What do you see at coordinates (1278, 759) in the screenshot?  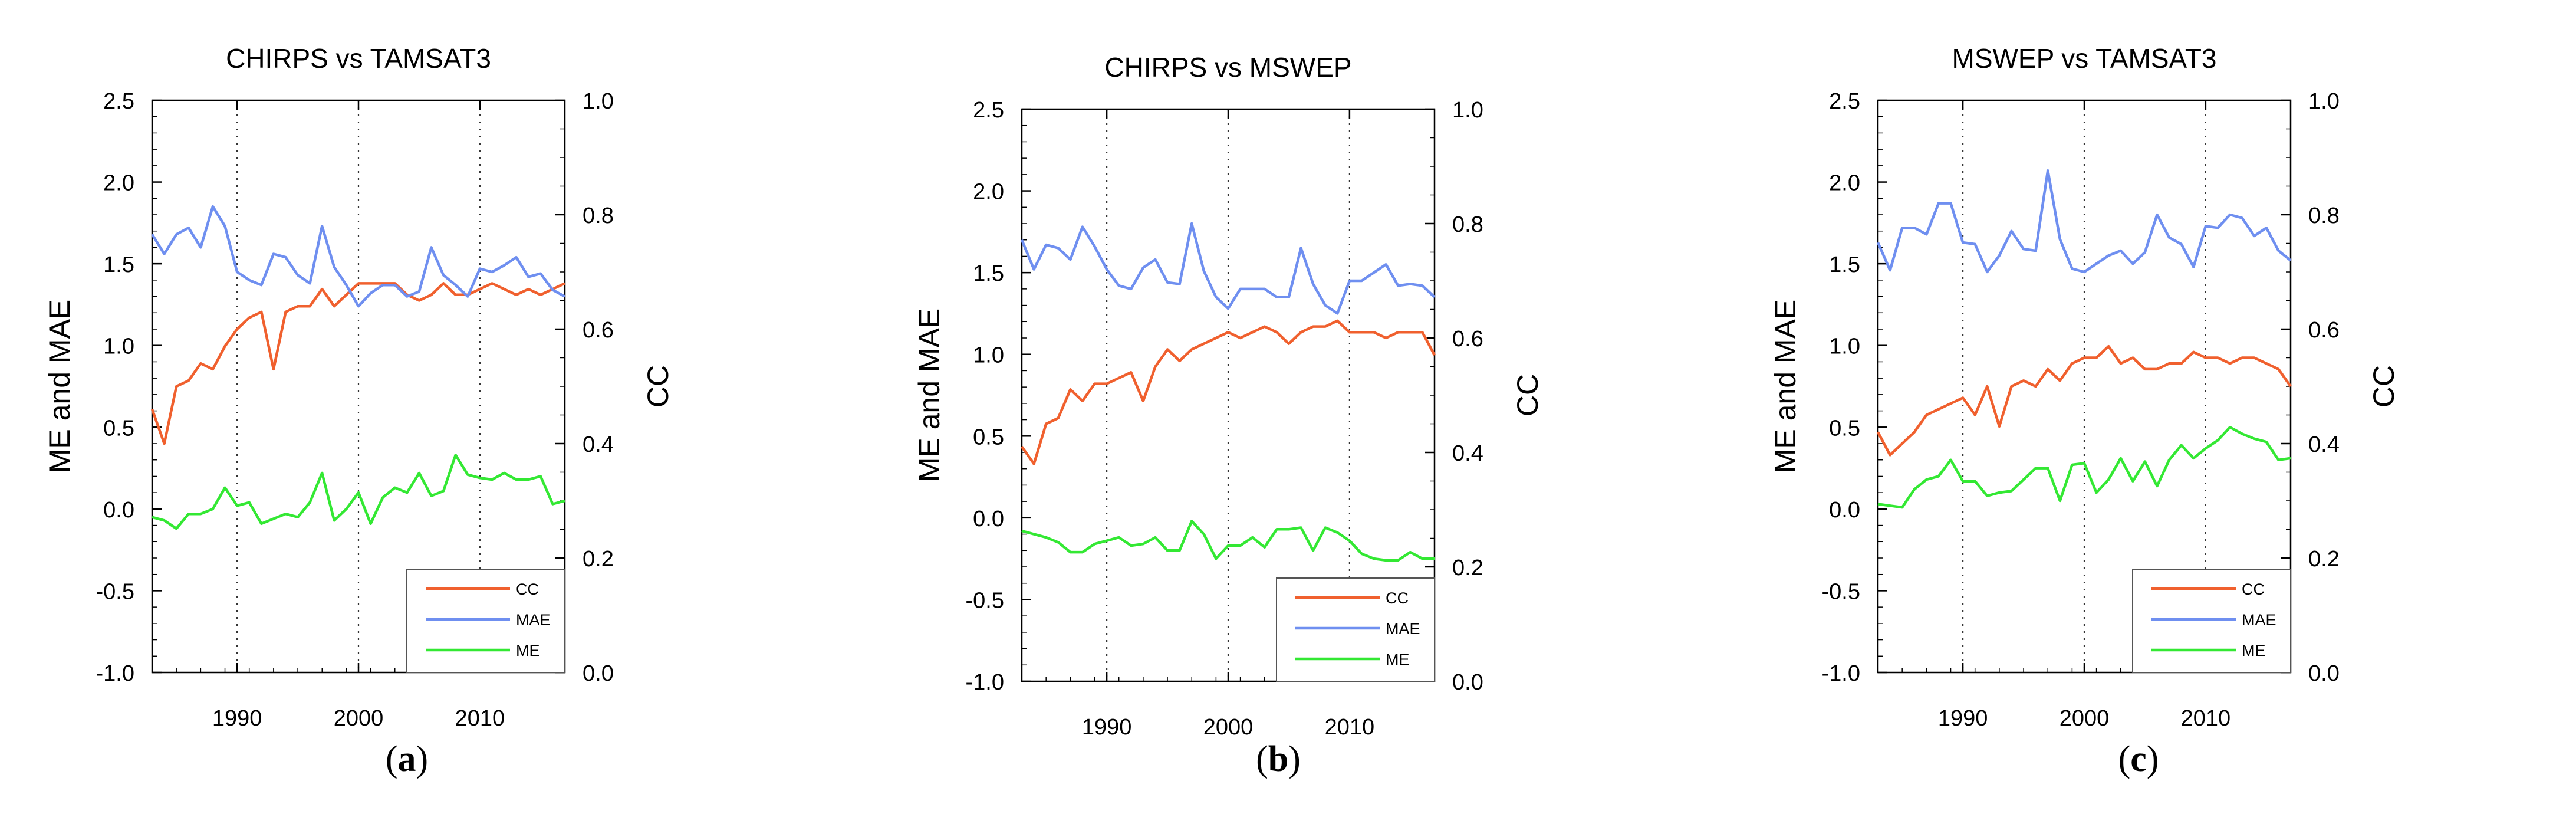 I see `panel-label-b: (b)` at bounding box center [1278, 759].